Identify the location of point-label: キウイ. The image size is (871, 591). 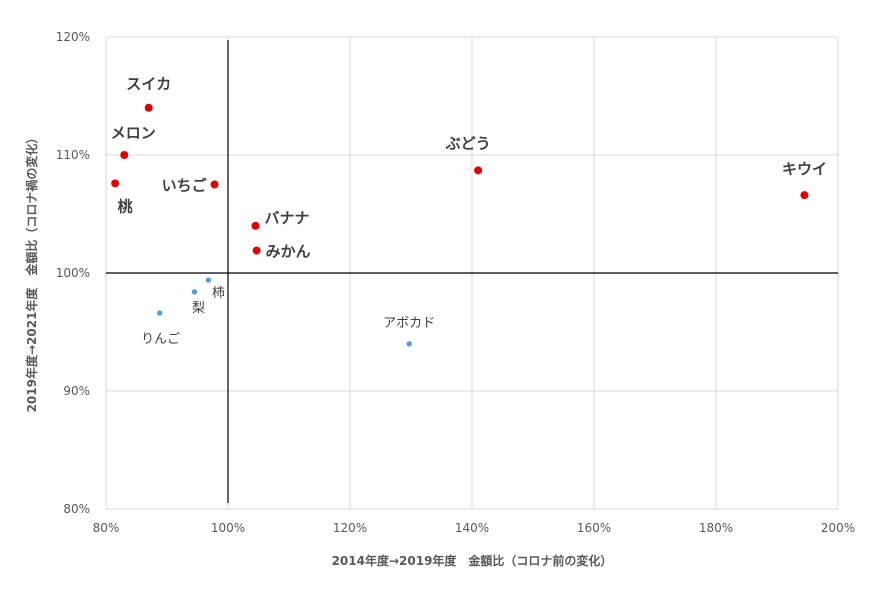
(804, 169).